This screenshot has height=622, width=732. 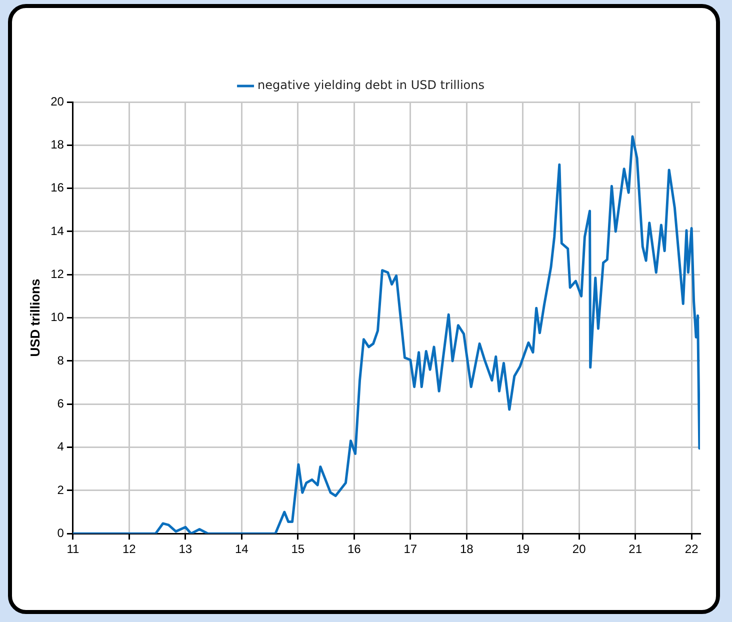 I want to click on x-tick-label: 13, so click(x=185, y=549).